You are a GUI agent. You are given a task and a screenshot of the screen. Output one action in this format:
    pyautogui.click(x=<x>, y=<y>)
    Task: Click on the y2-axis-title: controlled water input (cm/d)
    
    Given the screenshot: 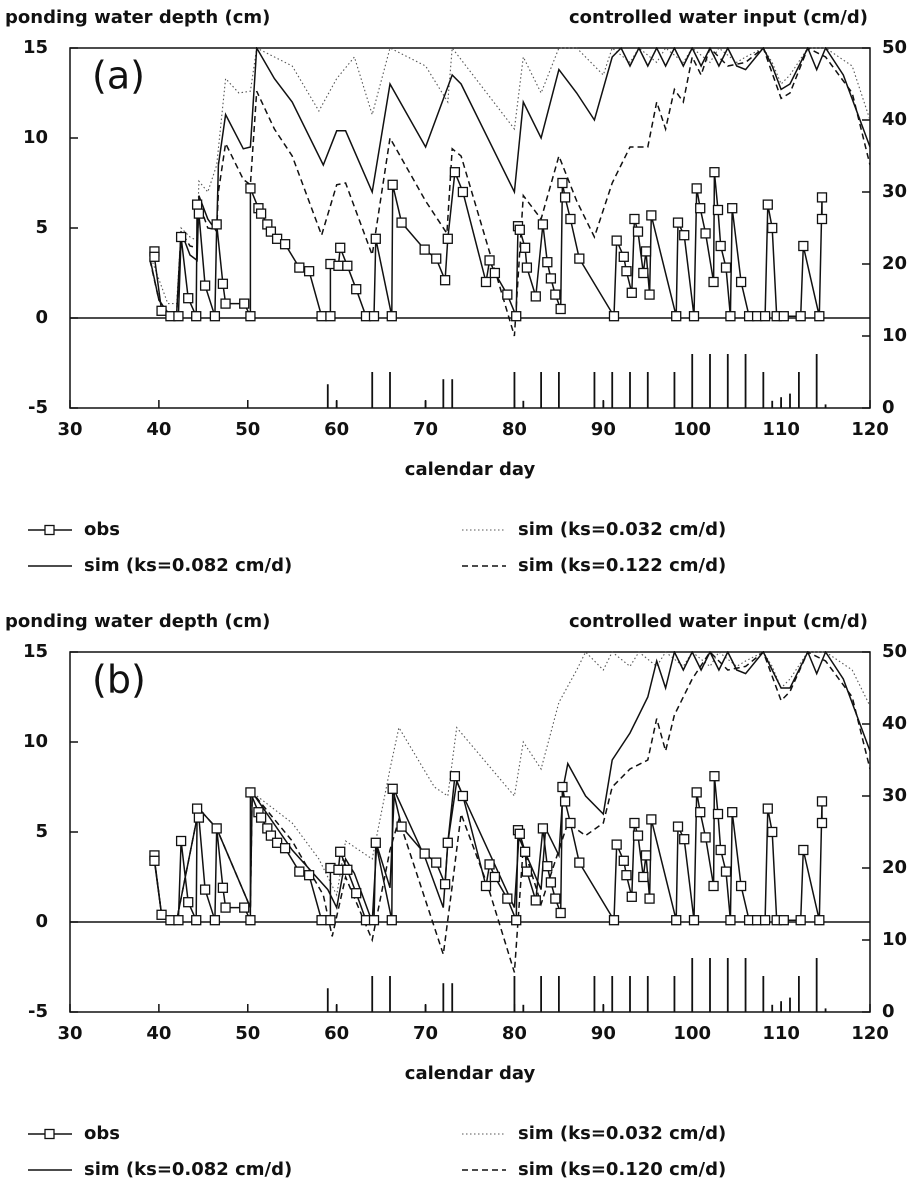 What is the action you would take?
    pyautogui.click(x=718, y=621)
    